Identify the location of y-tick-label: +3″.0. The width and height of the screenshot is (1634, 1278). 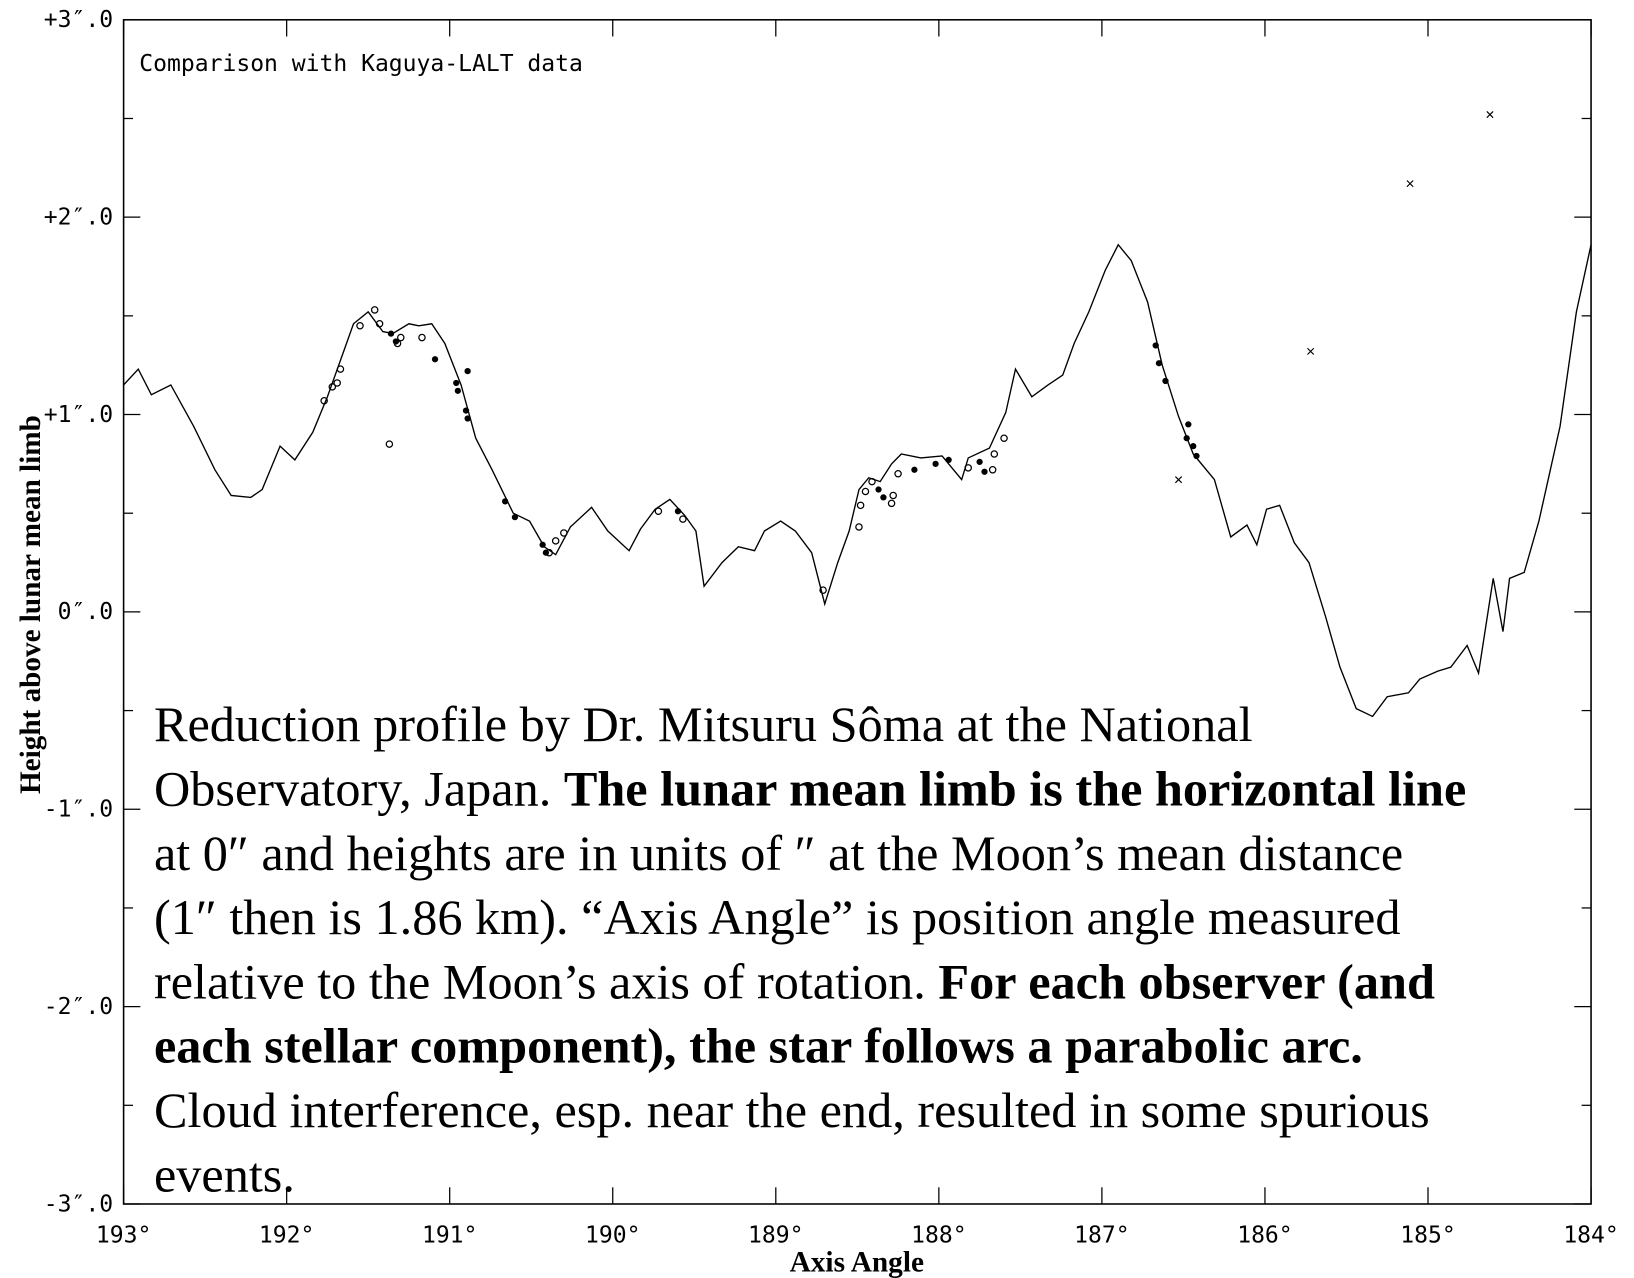
(78, 20).